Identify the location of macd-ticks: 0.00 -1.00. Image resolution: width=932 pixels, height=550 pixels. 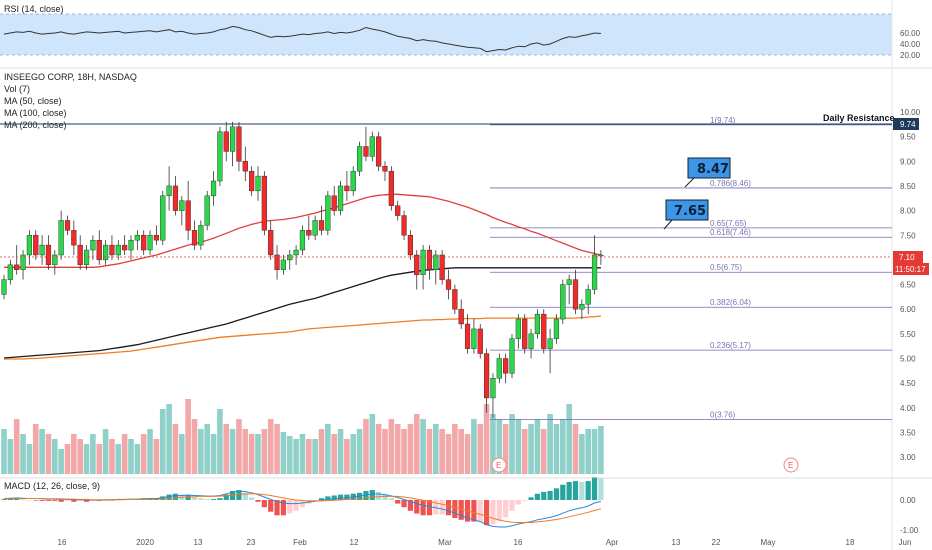
(909, 515).